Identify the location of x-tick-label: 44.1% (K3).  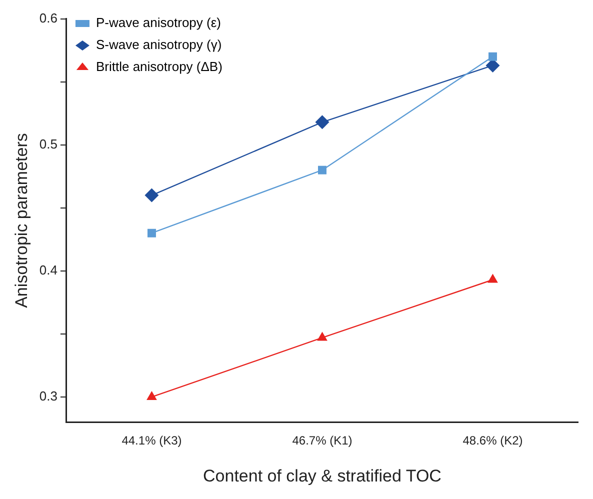
(152, 441).